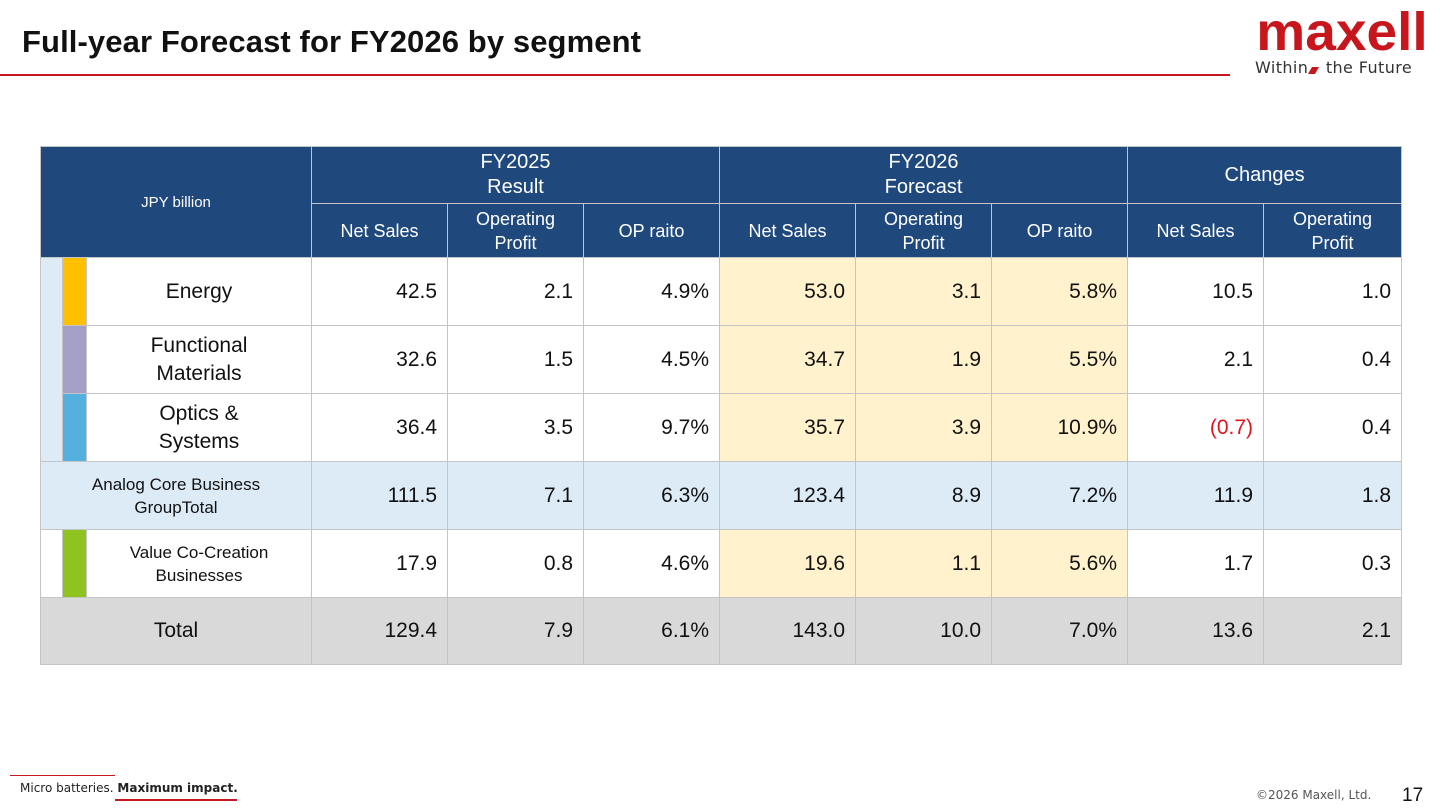 Image resolution: width=1440 pixels, height=810 pixels. I want to click on value-cell: 10.0, so click(924, 631).